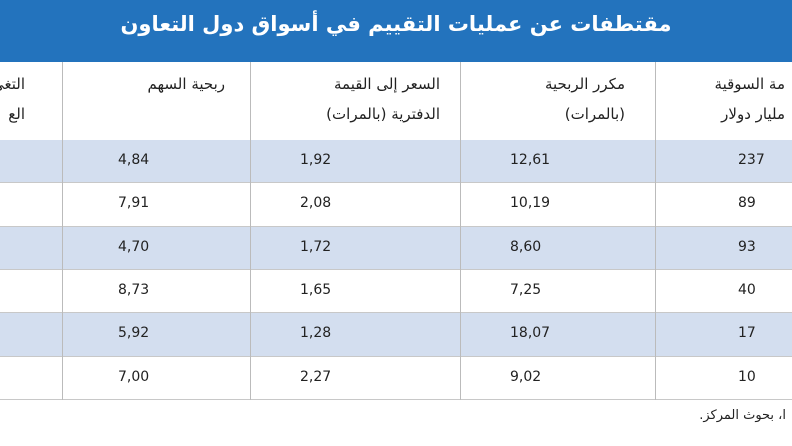 This screenshot has height=446, width=792. What do you see at coordinates (584, 84) in the screenshot?
I see `header-cell: مكرر الربحية` at bounding box center [584, 84].